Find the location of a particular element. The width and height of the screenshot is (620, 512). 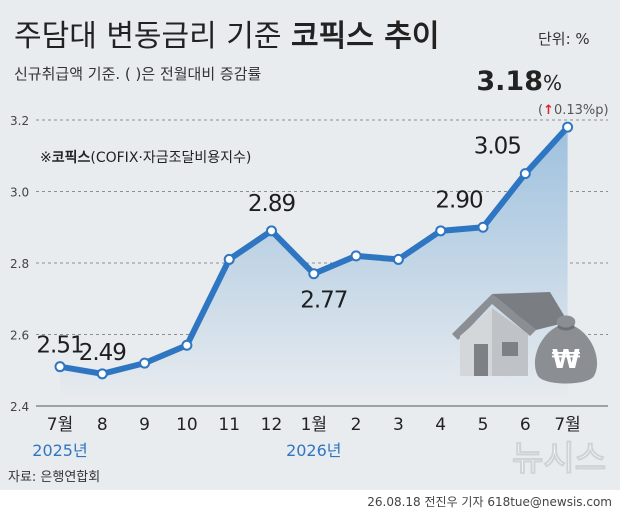

x-tick-label: 11 is located at coordinates (229, 425).